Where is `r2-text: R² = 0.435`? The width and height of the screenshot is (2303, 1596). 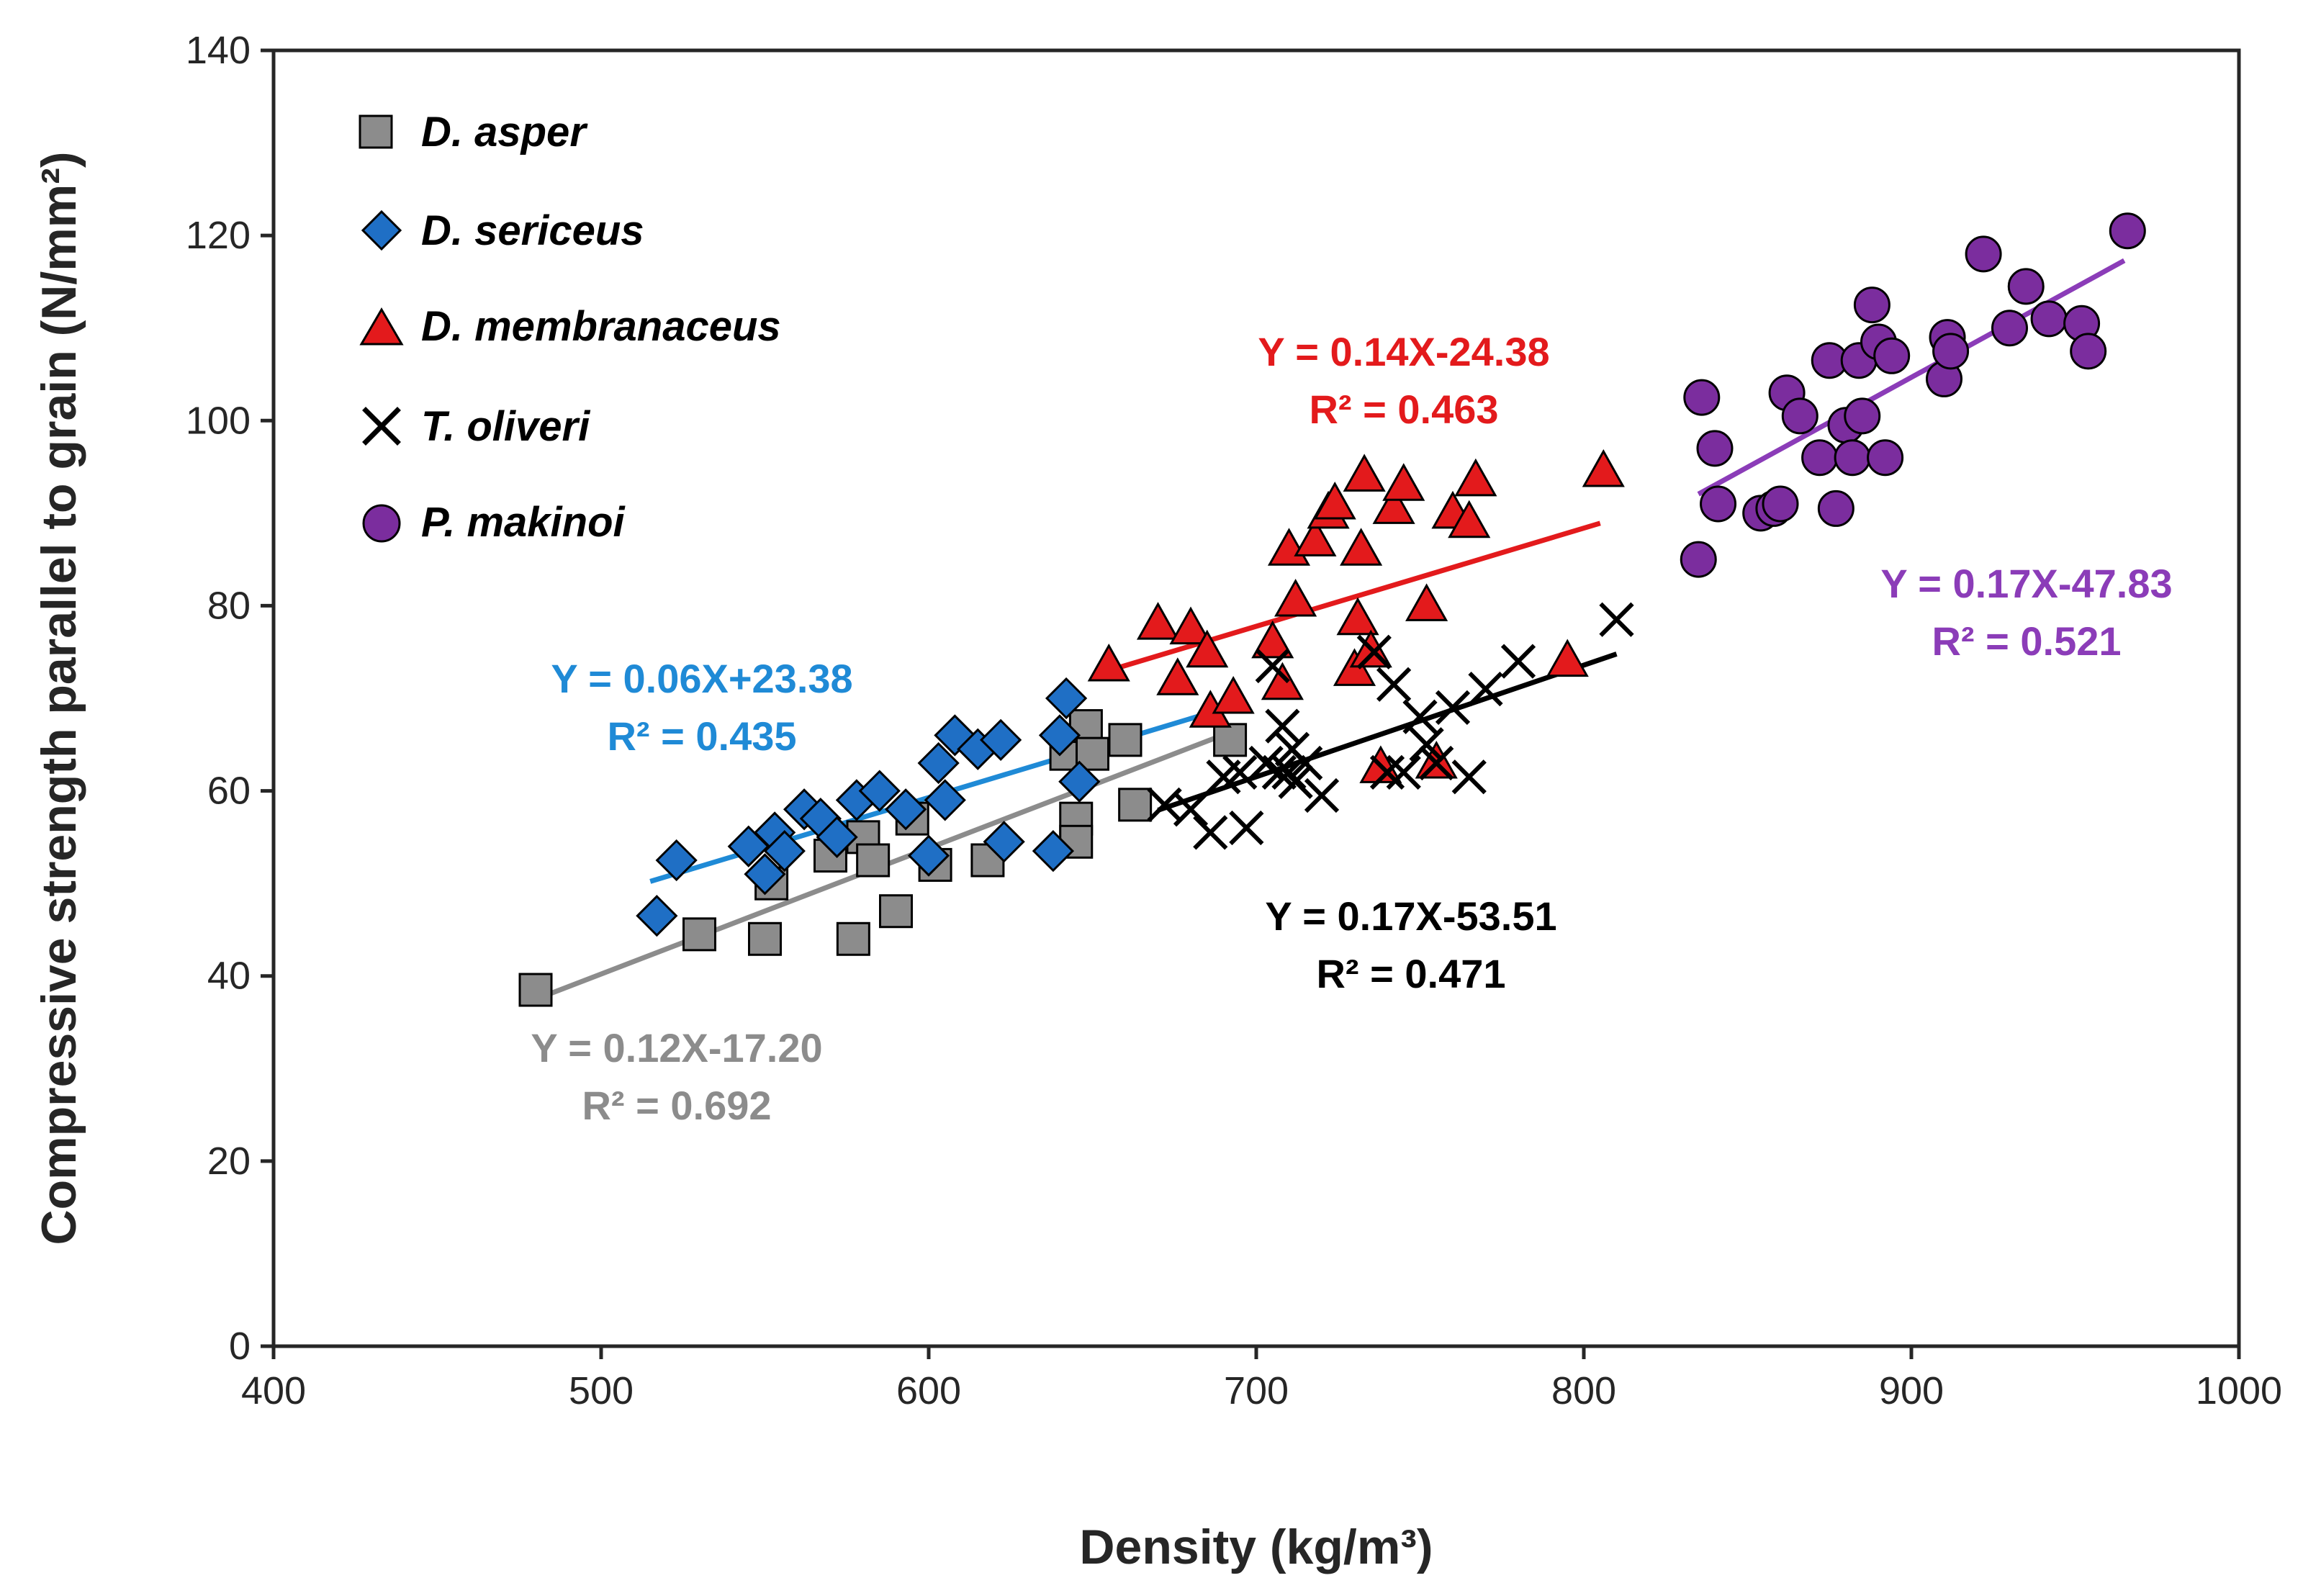
r2-text: R² = 0.435 is located at coordinates (702, 736).